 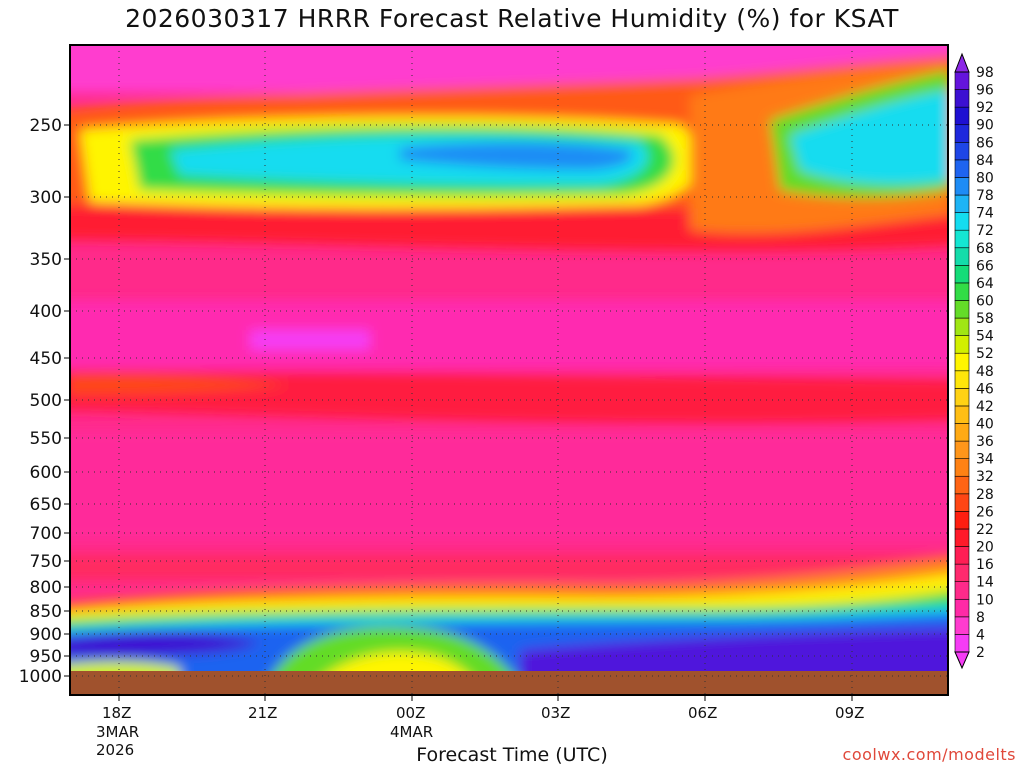 What do you see at coordinates (985, 460) in the screenshot?
I see `colorbar-label: 34` at bounding box center [985, 460].